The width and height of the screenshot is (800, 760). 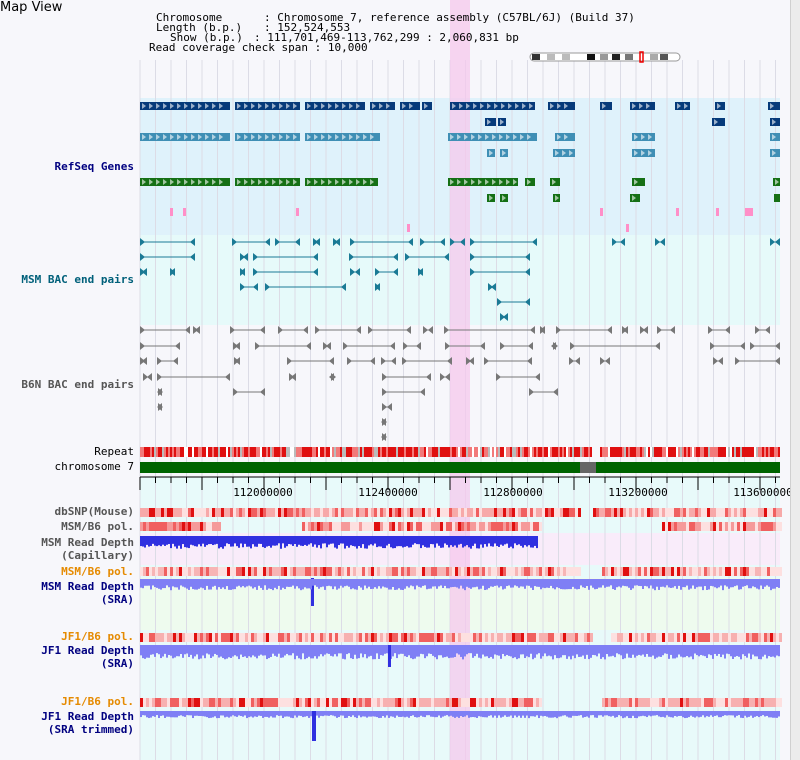 I want to click on track-label-chromosome: chromosome 7, so click(x=94, y=466).